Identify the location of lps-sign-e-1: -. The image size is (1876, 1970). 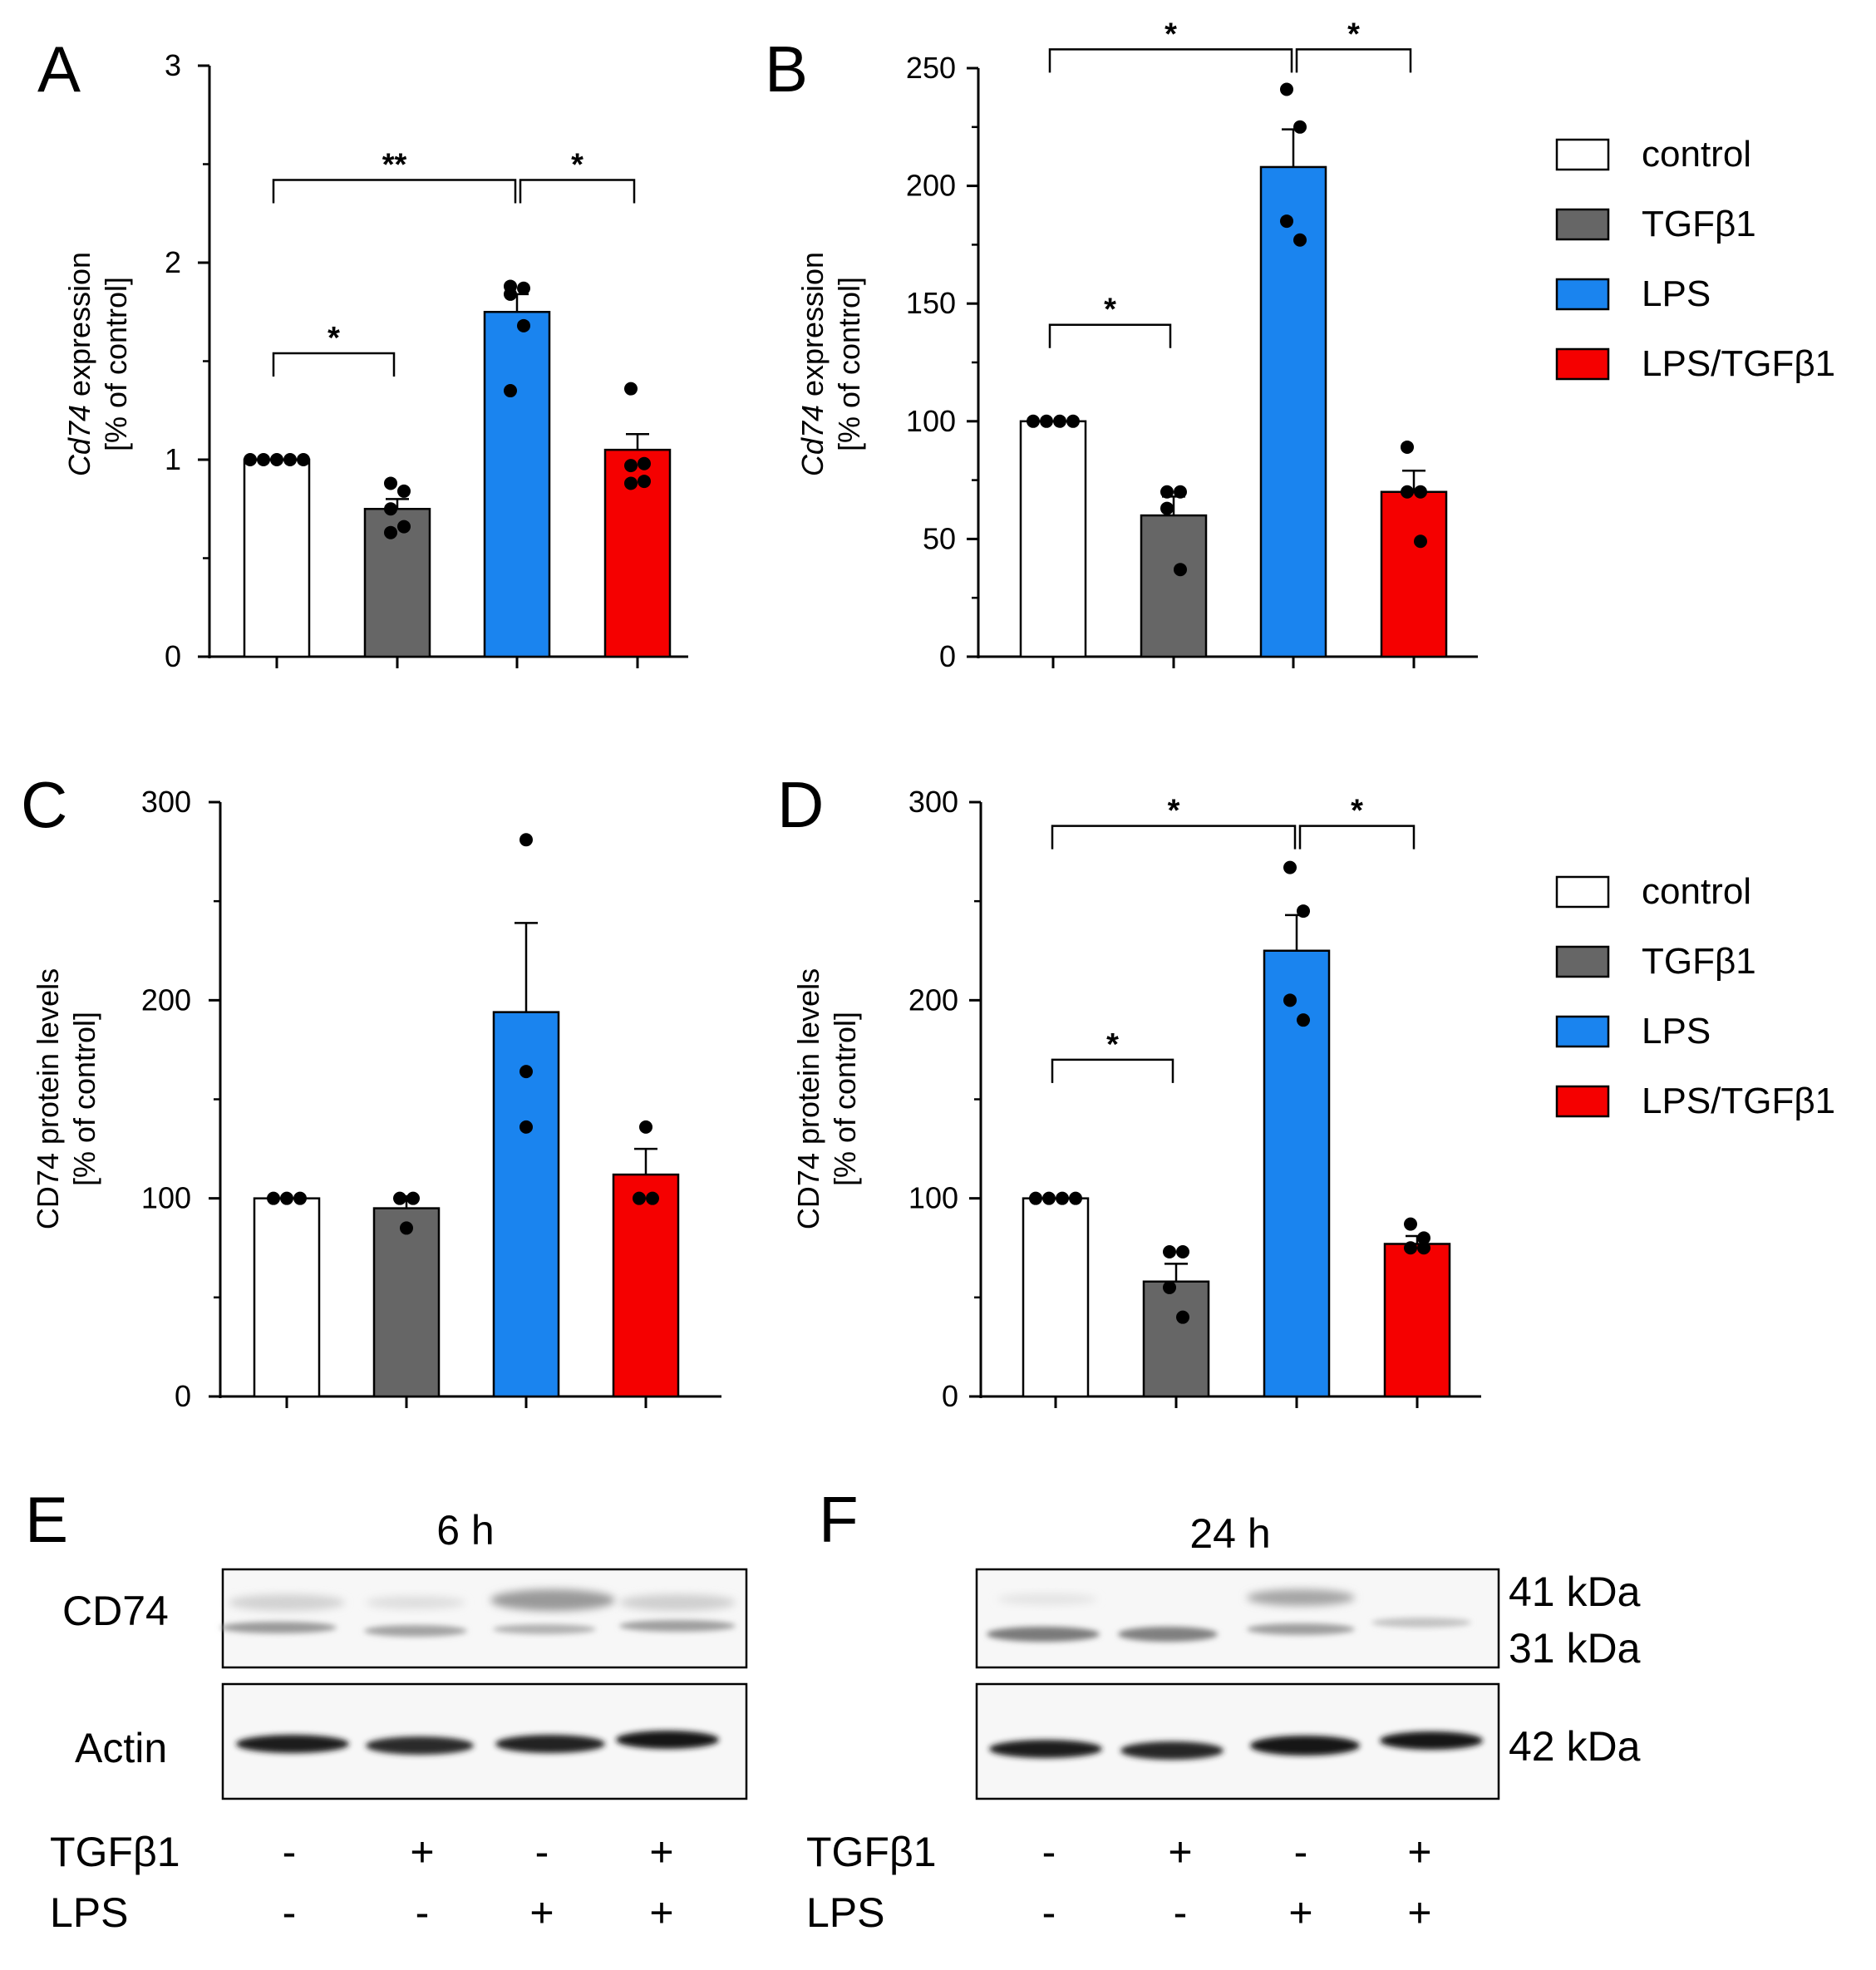
(290, 1912).